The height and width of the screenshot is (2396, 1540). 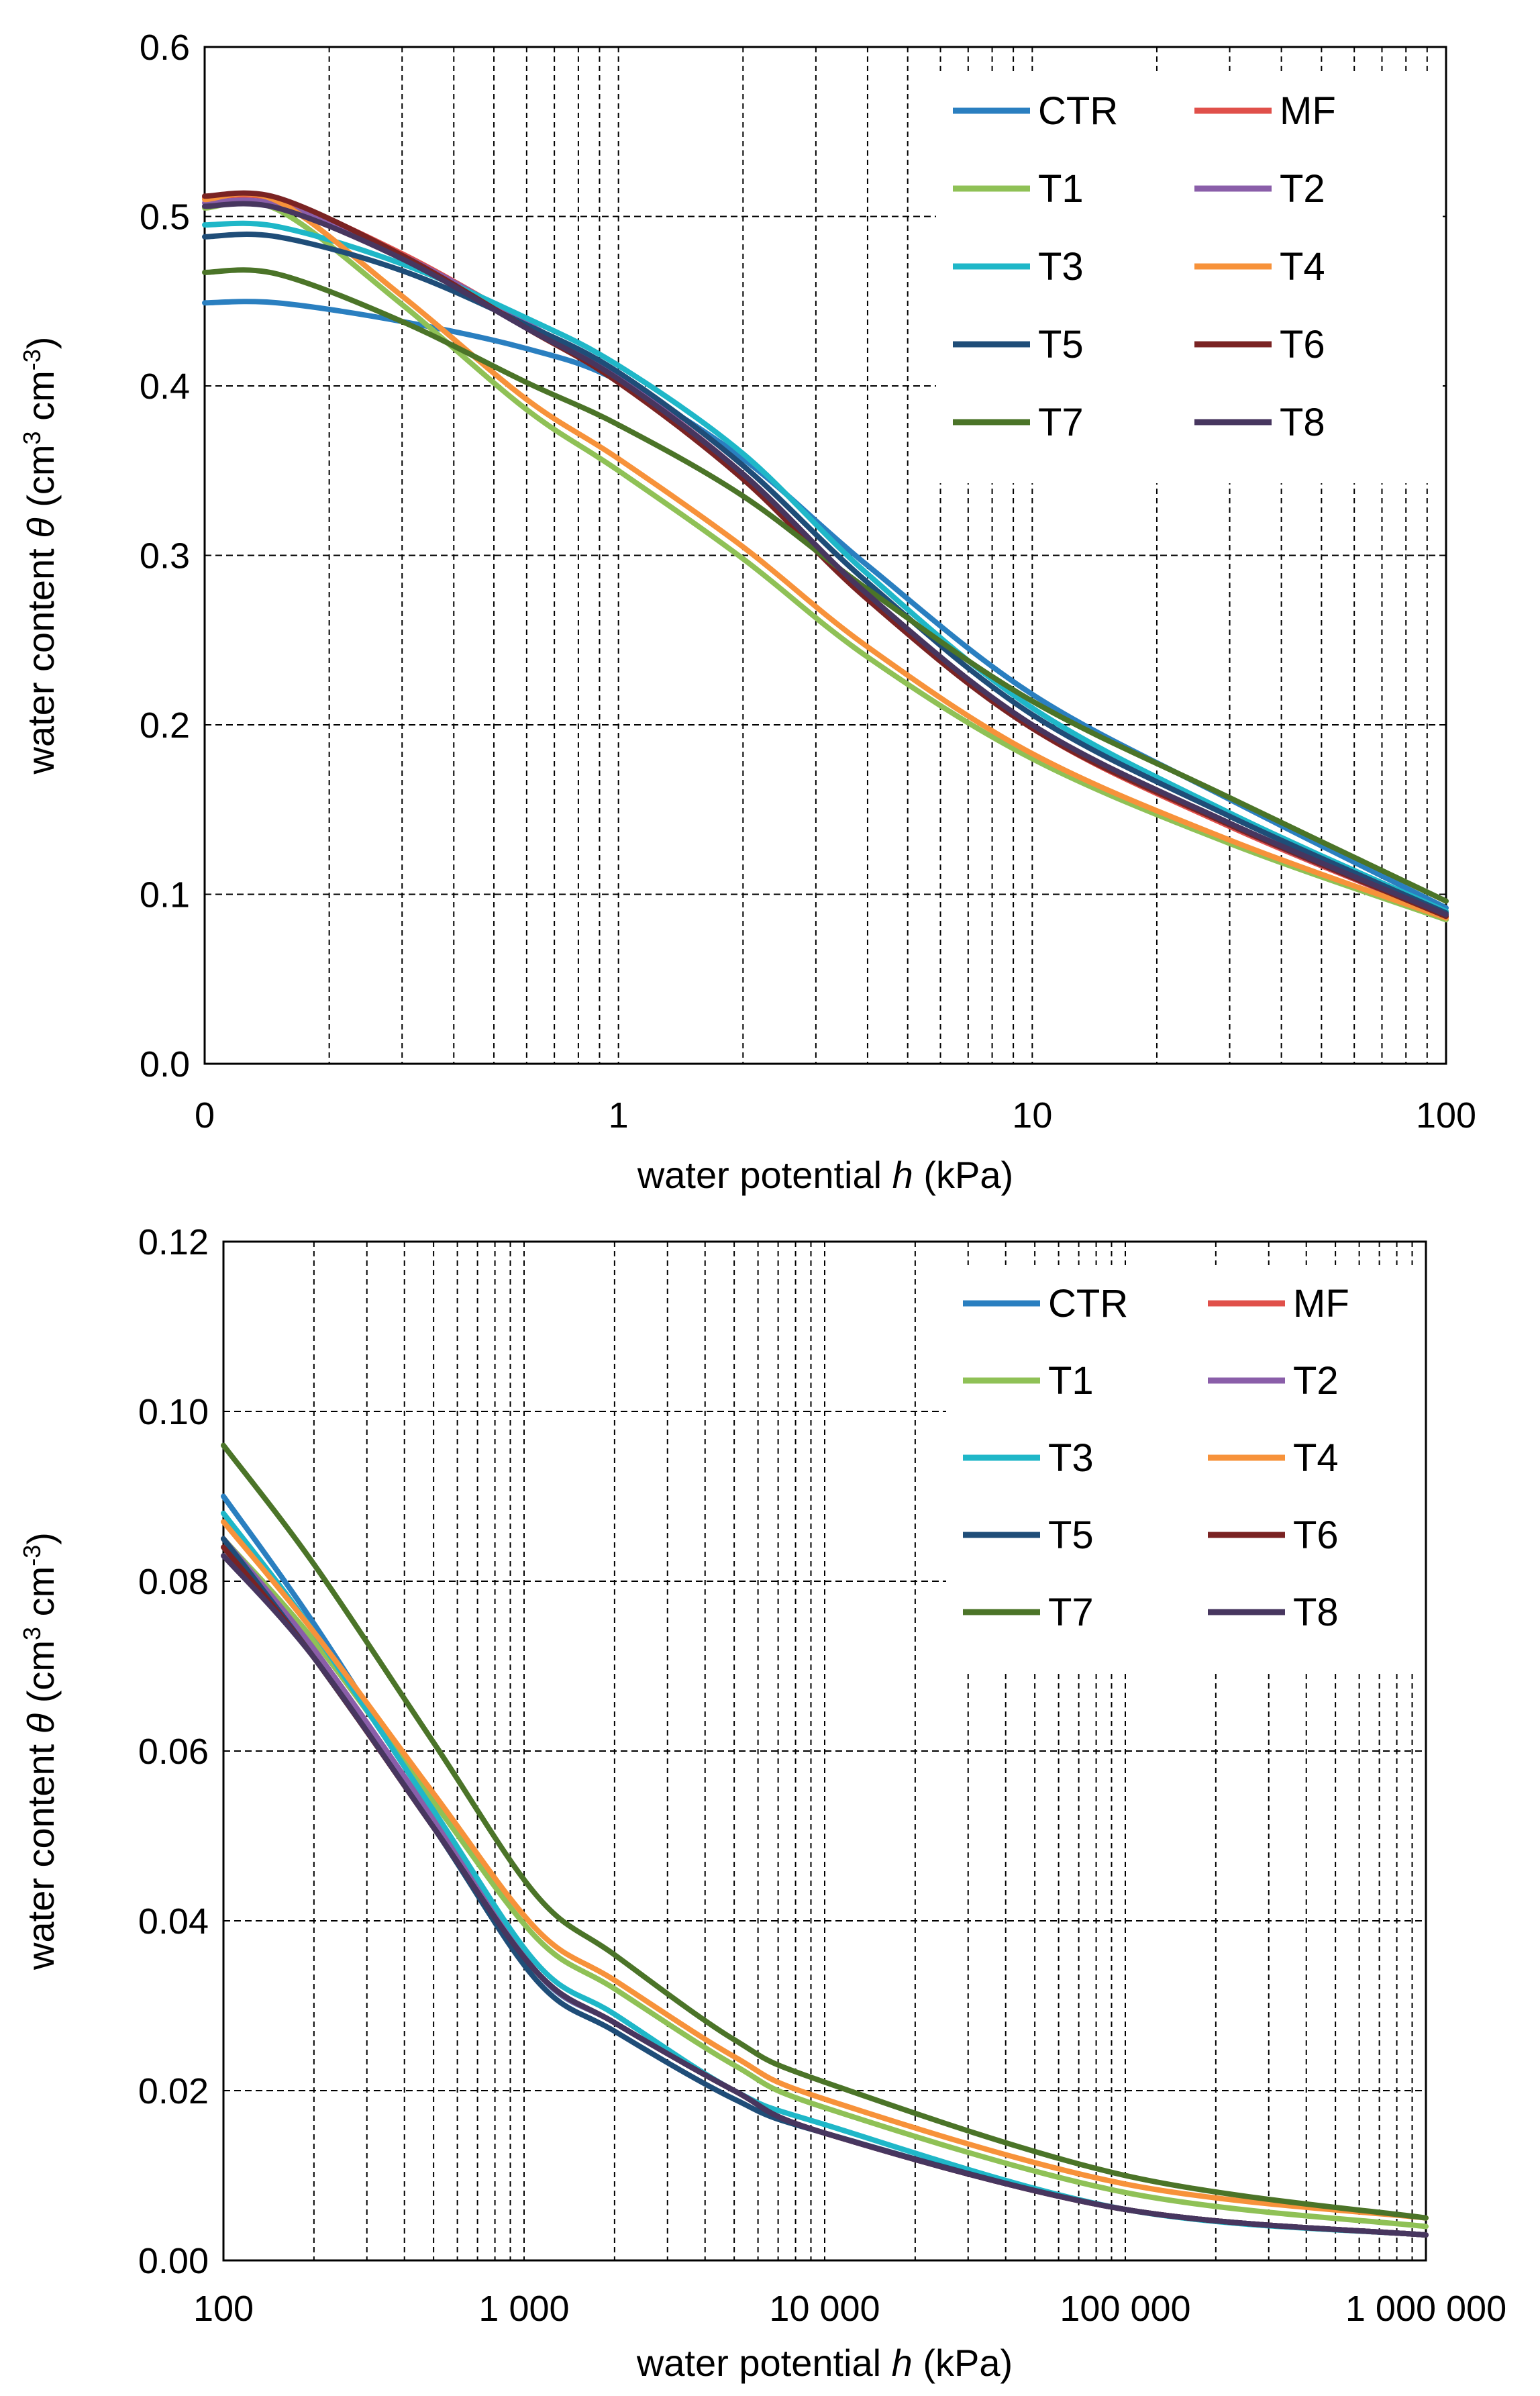 What do you see at coordinates (165, 386) in the screenshot?
I see `y-tick-label: 0.4` at bounding box center [165, 386].